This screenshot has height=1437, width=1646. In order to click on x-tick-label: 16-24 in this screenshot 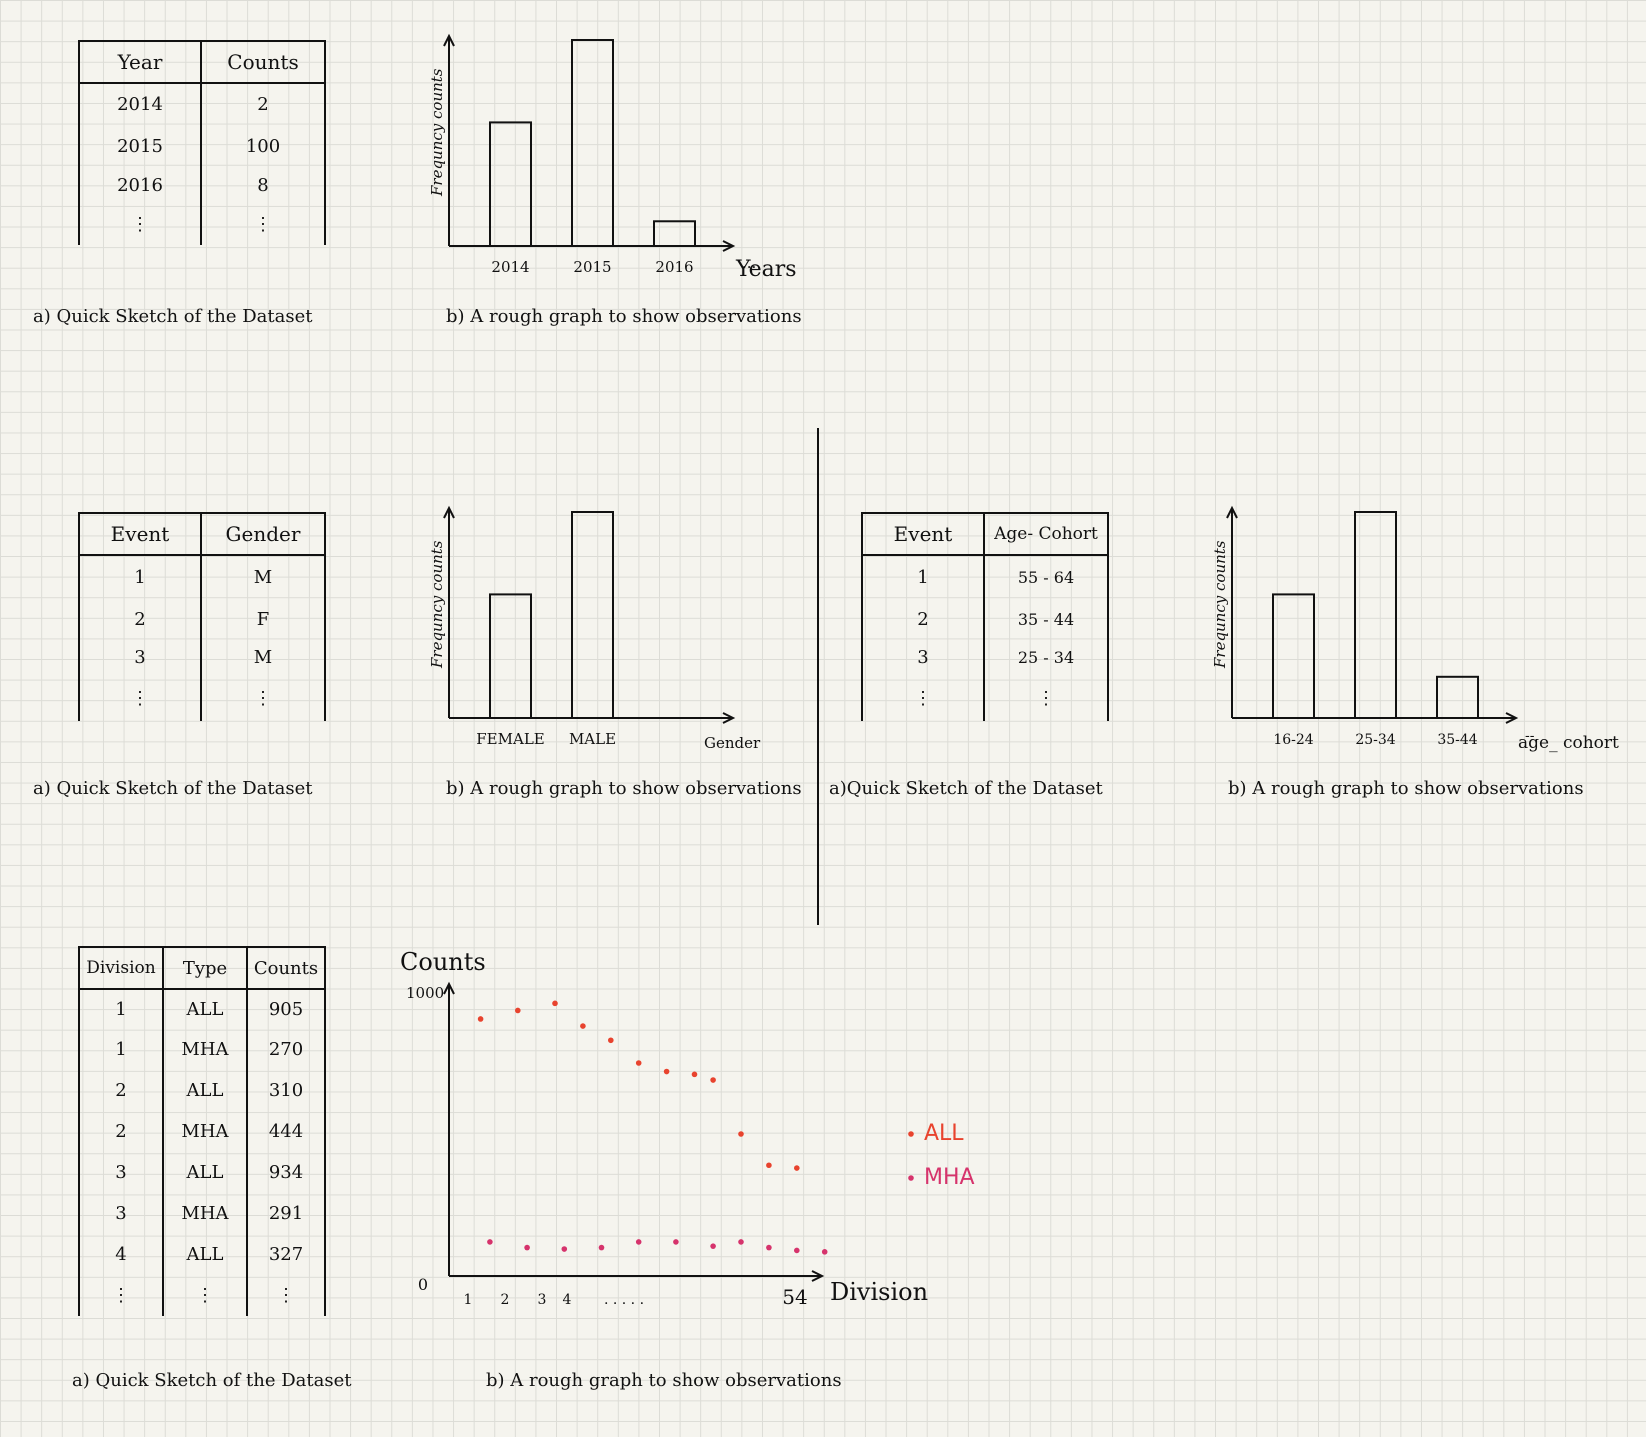, I will do `click(1293, 740)`.